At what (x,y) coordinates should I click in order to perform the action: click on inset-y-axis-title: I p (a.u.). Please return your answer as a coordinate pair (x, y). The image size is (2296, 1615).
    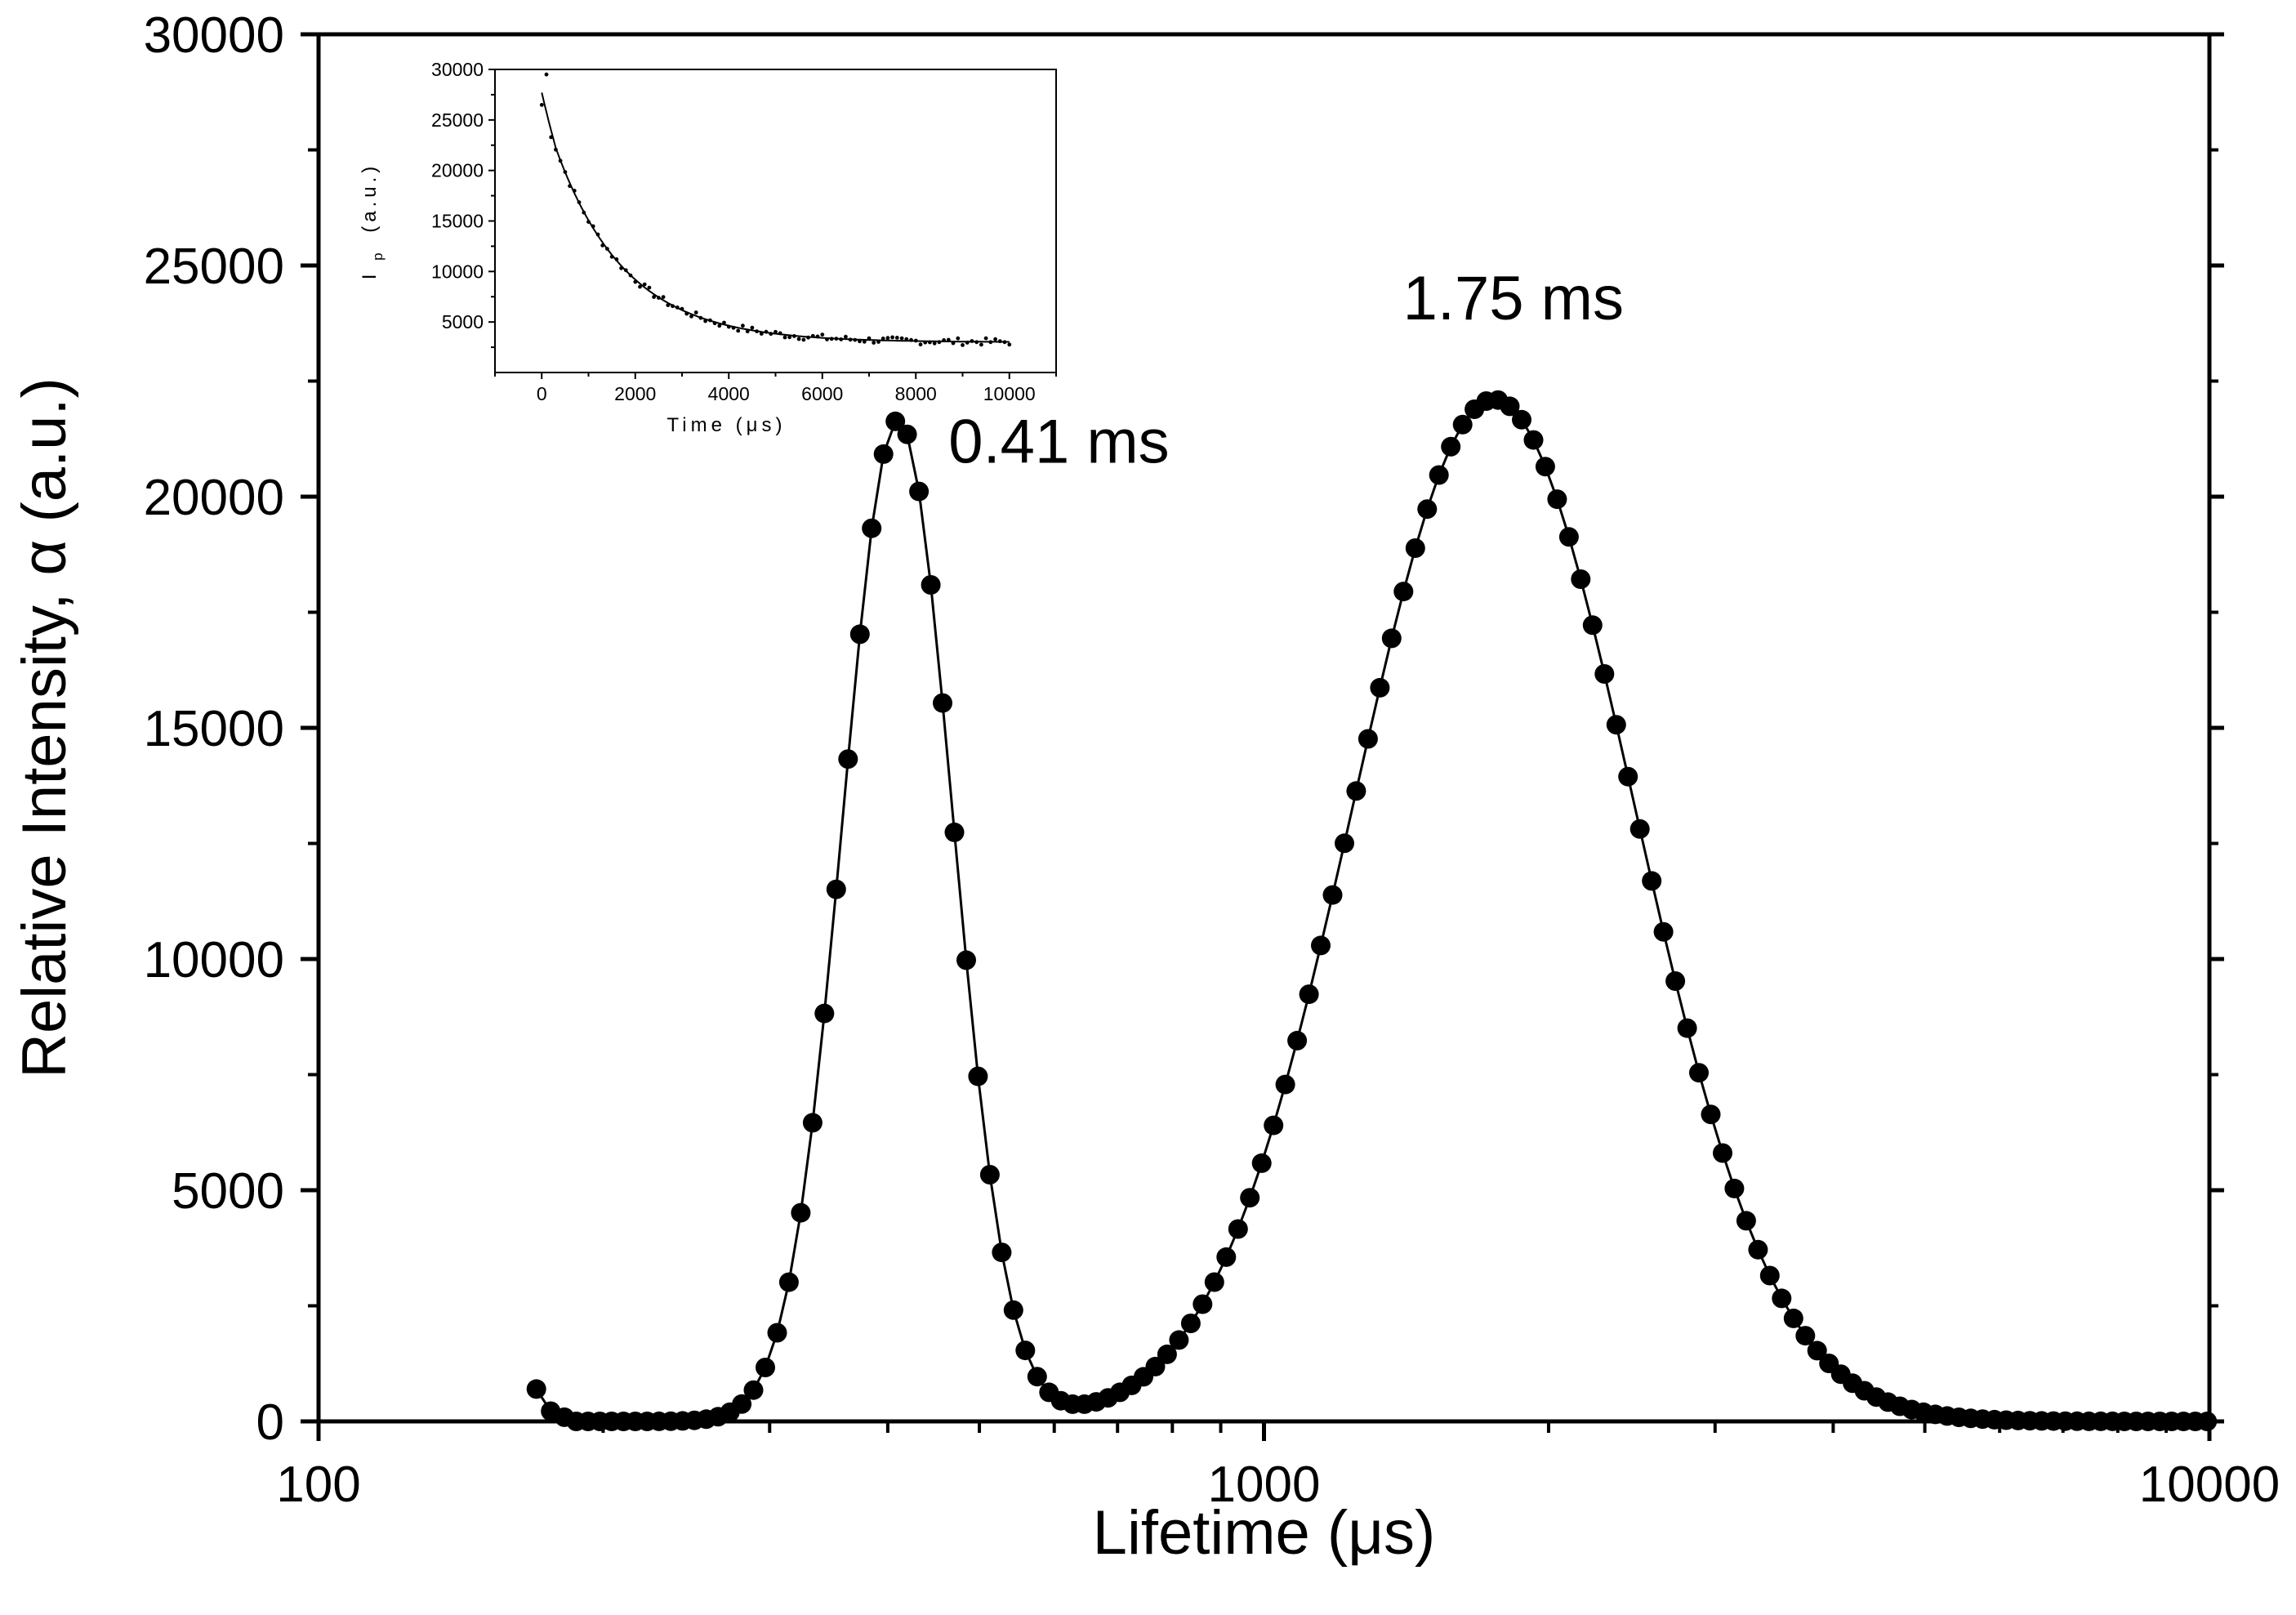
    Looking at the image, I should click on (373, 222).